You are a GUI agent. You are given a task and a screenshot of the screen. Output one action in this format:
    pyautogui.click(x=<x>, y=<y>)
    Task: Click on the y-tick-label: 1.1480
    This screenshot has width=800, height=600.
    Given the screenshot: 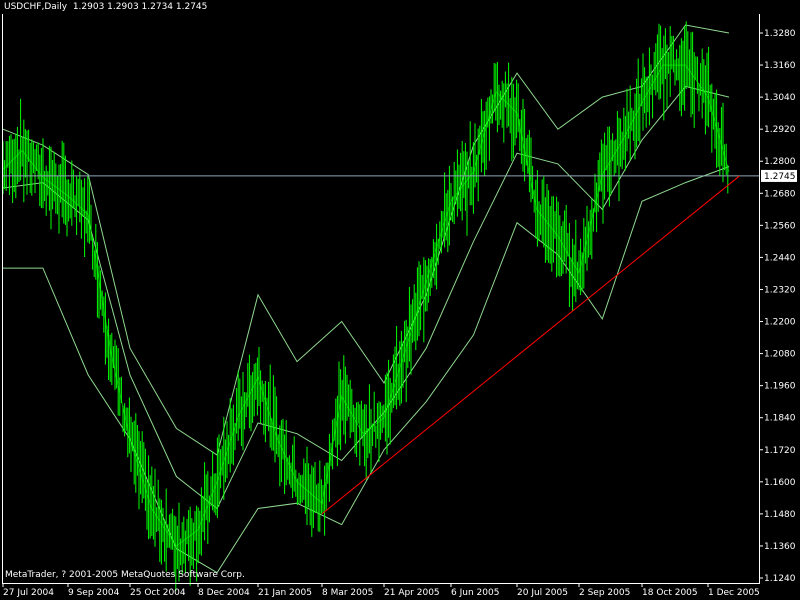 What is the action you would take?
    pyautogui.click(x=780, y=515)
    